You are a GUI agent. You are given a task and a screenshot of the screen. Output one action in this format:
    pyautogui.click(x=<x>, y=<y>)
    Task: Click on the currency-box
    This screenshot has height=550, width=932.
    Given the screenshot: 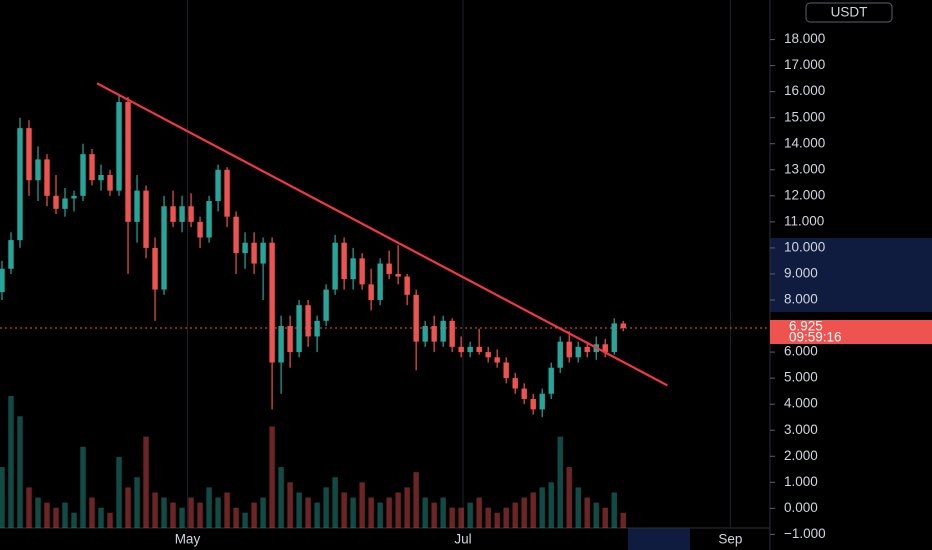 What is the action you would take?
    pyautogui.click(x=849, y=12)
    